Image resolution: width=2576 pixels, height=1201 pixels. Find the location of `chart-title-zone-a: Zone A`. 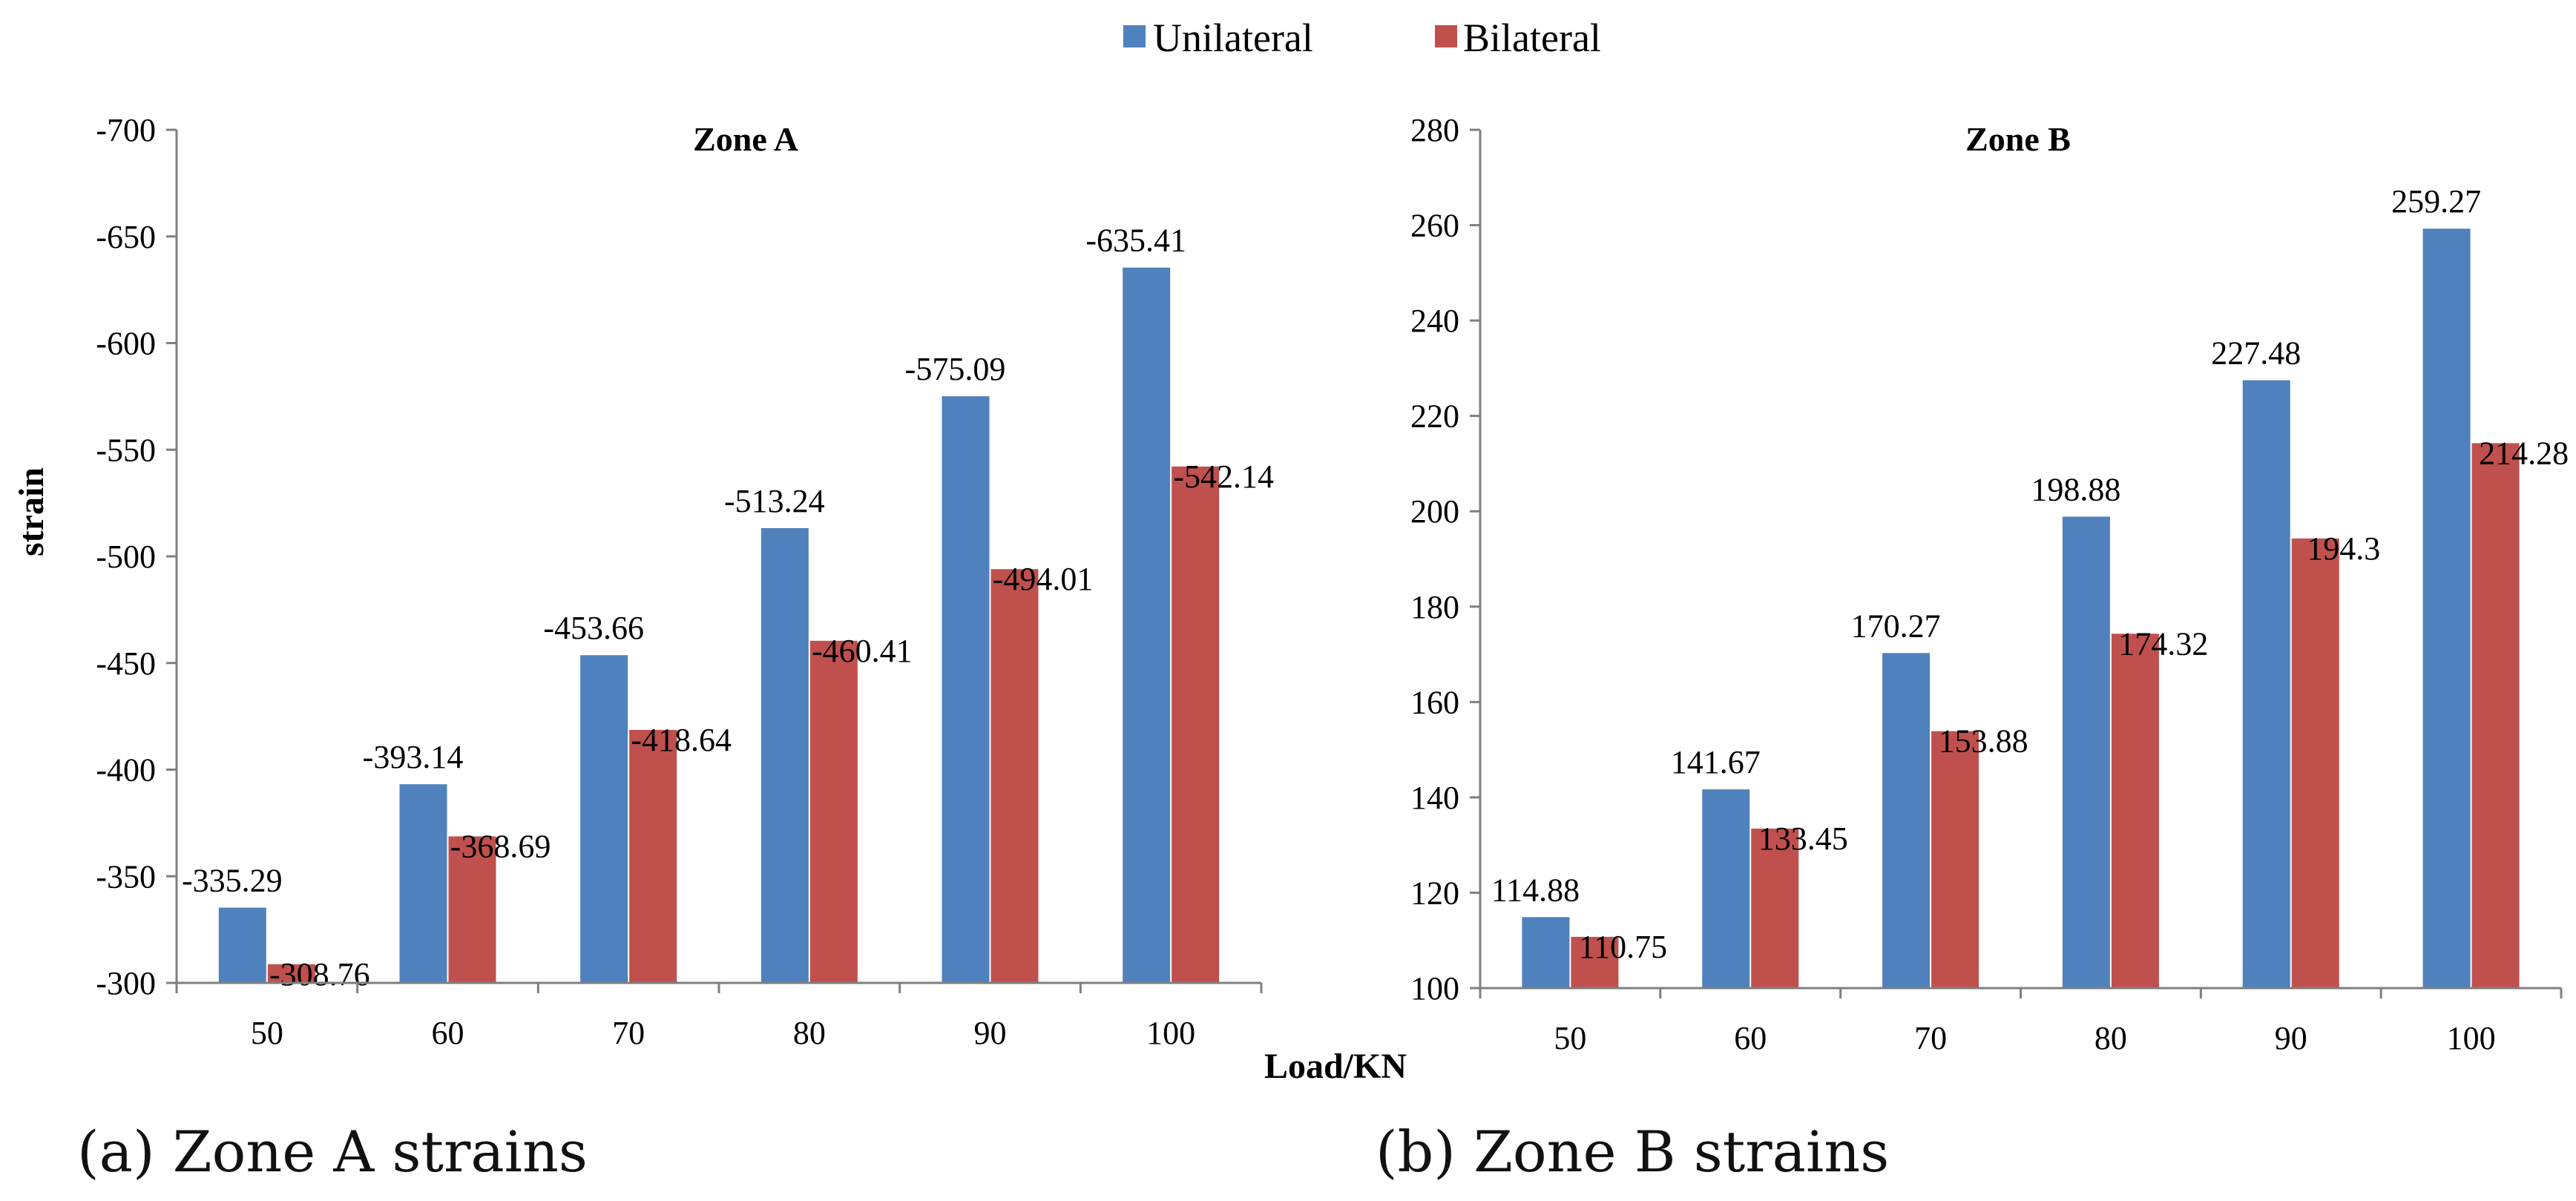

chart-title-zone-a: Zone A is located at coordinates (745, 139).